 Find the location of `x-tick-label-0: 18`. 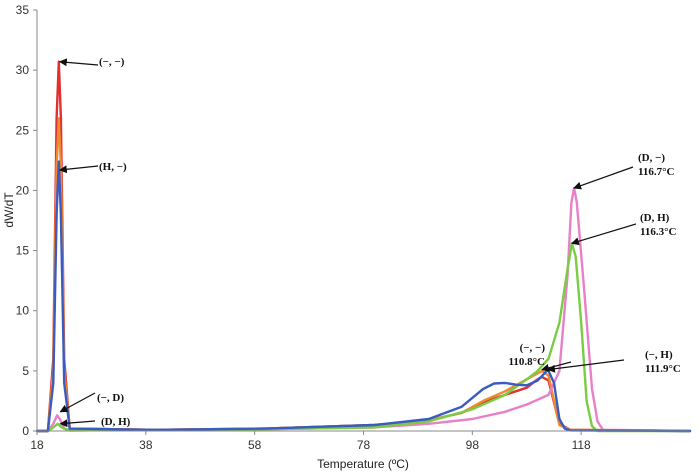

x-tick-label-0: 18 is located at coordinates (37, 445).